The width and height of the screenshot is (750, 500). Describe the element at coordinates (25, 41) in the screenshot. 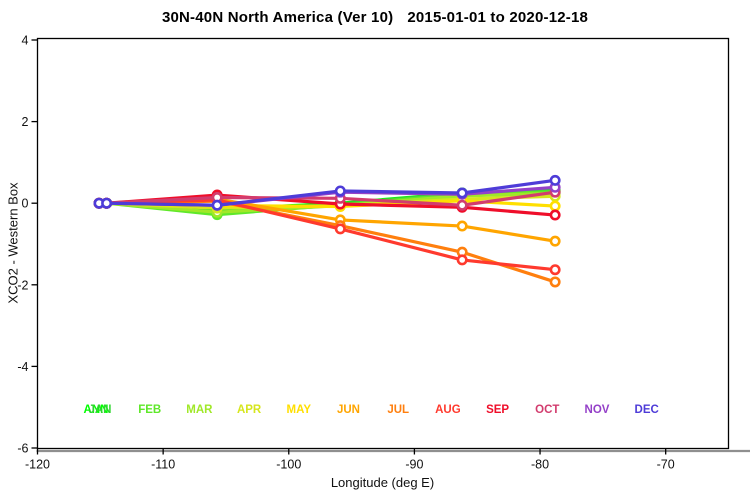

I see `y-tick-label: 4` at that location.